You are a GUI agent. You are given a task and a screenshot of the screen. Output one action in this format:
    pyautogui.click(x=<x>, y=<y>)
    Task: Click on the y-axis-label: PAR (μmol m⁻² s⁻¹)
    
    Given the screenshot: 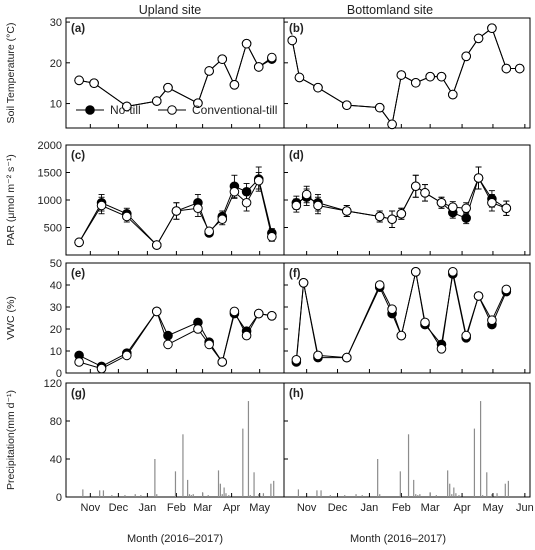 What is the action you would take?
    pyautogui.click(x=11, y=200)
    